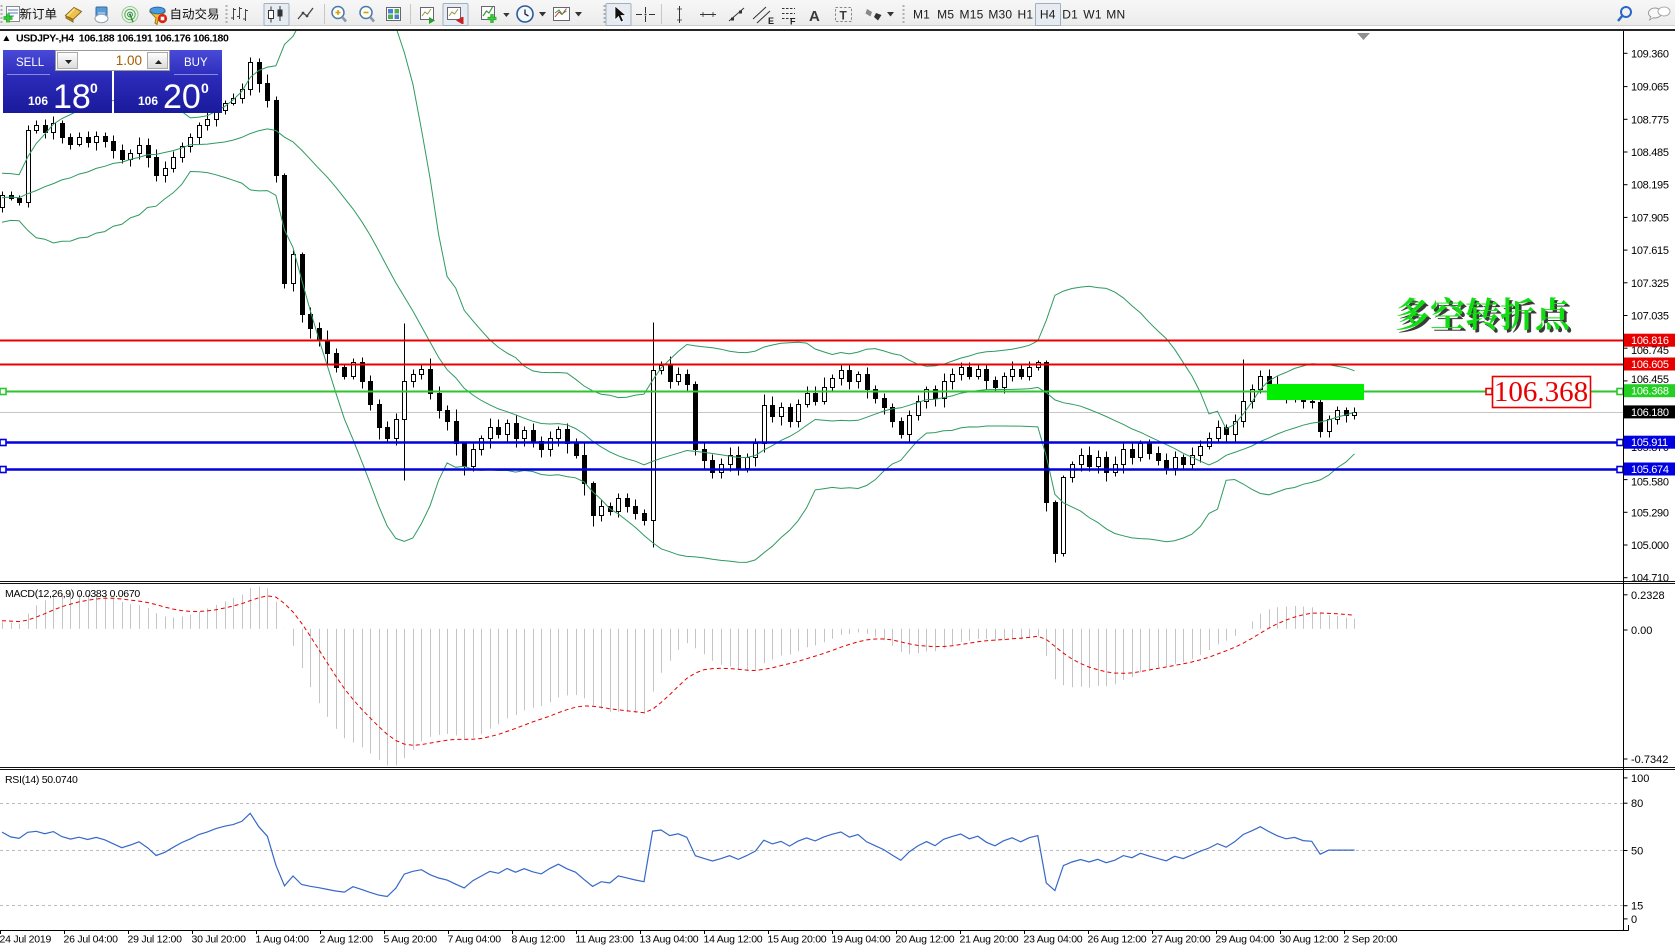  I want to click on svg-text: 29 Jul 12:00, so click(155, 940).